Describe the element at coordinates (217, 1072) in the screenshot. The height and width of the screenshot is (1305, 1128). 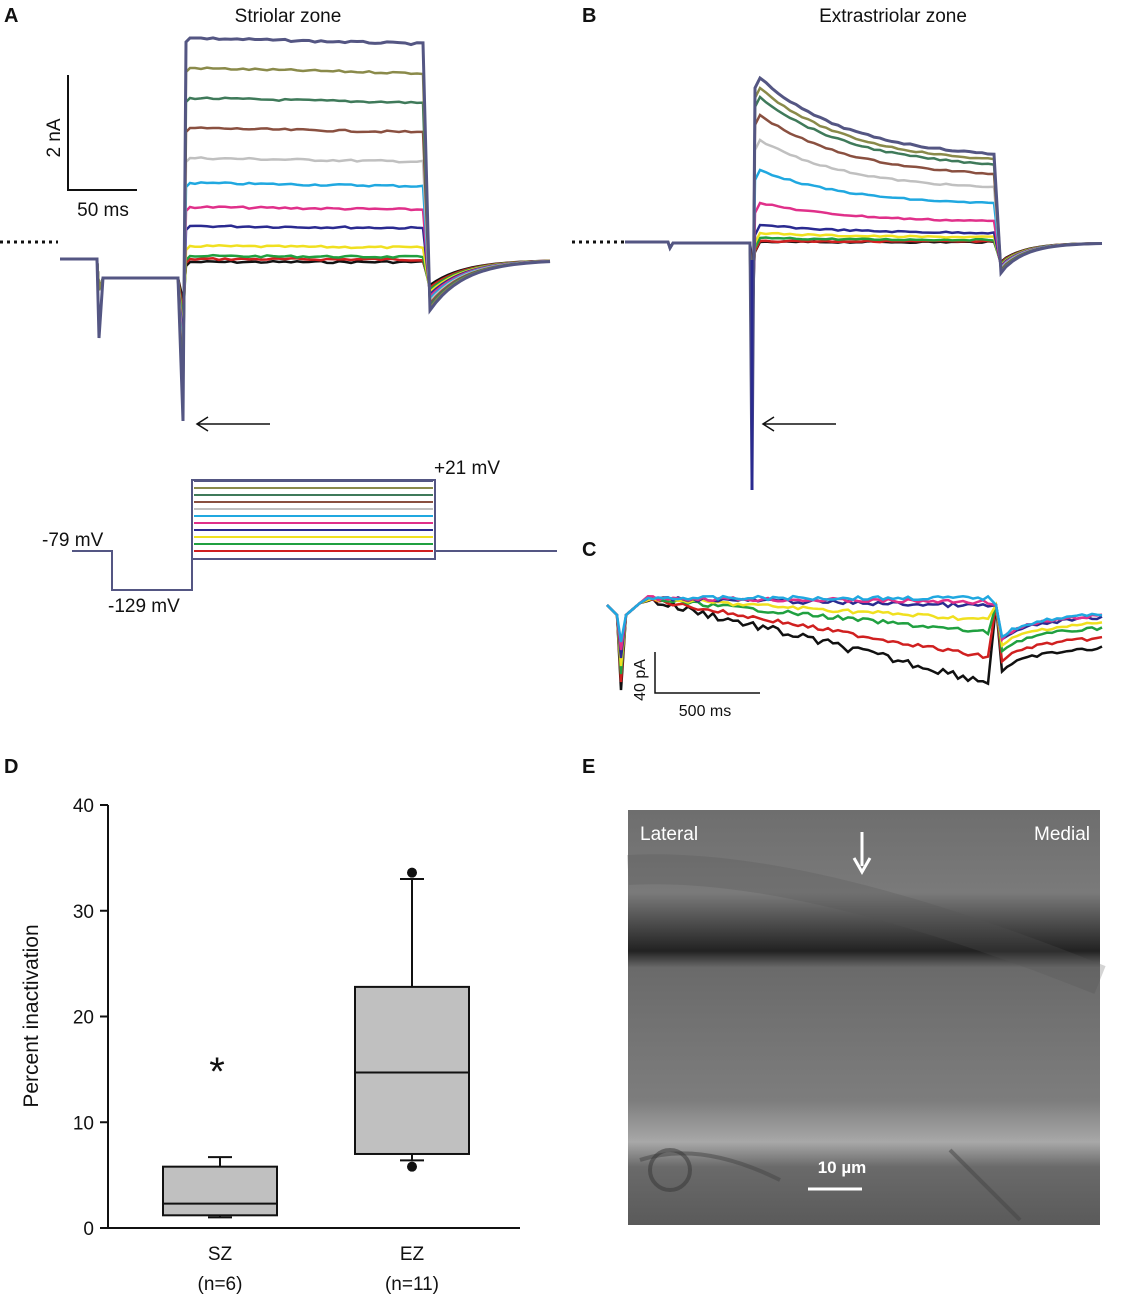
I see `significance-mark: *` at that location.